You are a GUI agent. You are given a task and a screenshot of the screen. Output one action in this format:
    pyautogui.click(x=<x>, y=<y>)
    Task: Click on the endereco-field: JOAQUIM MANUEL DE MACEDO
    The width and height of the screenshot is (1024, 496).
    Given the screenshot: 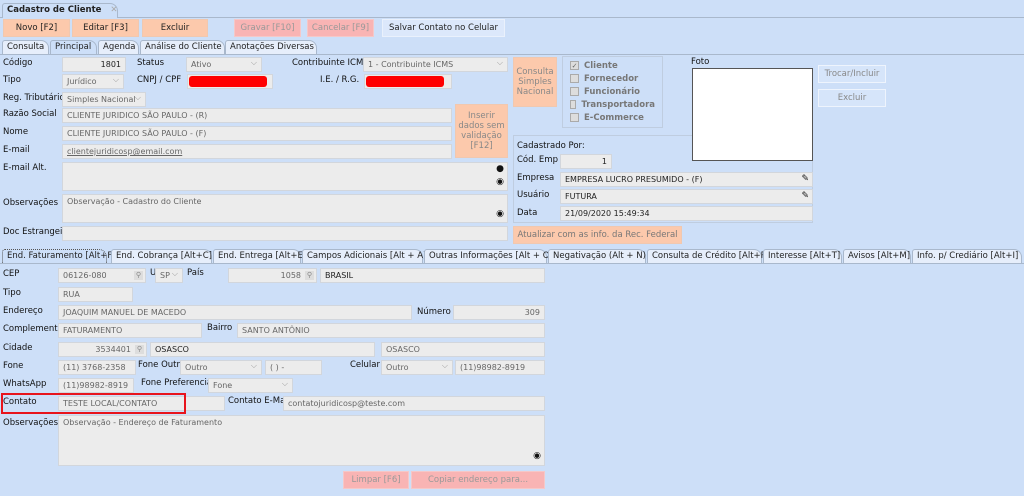 What is the action you would take?
    pyautogui.click(x=235, y=312)
    